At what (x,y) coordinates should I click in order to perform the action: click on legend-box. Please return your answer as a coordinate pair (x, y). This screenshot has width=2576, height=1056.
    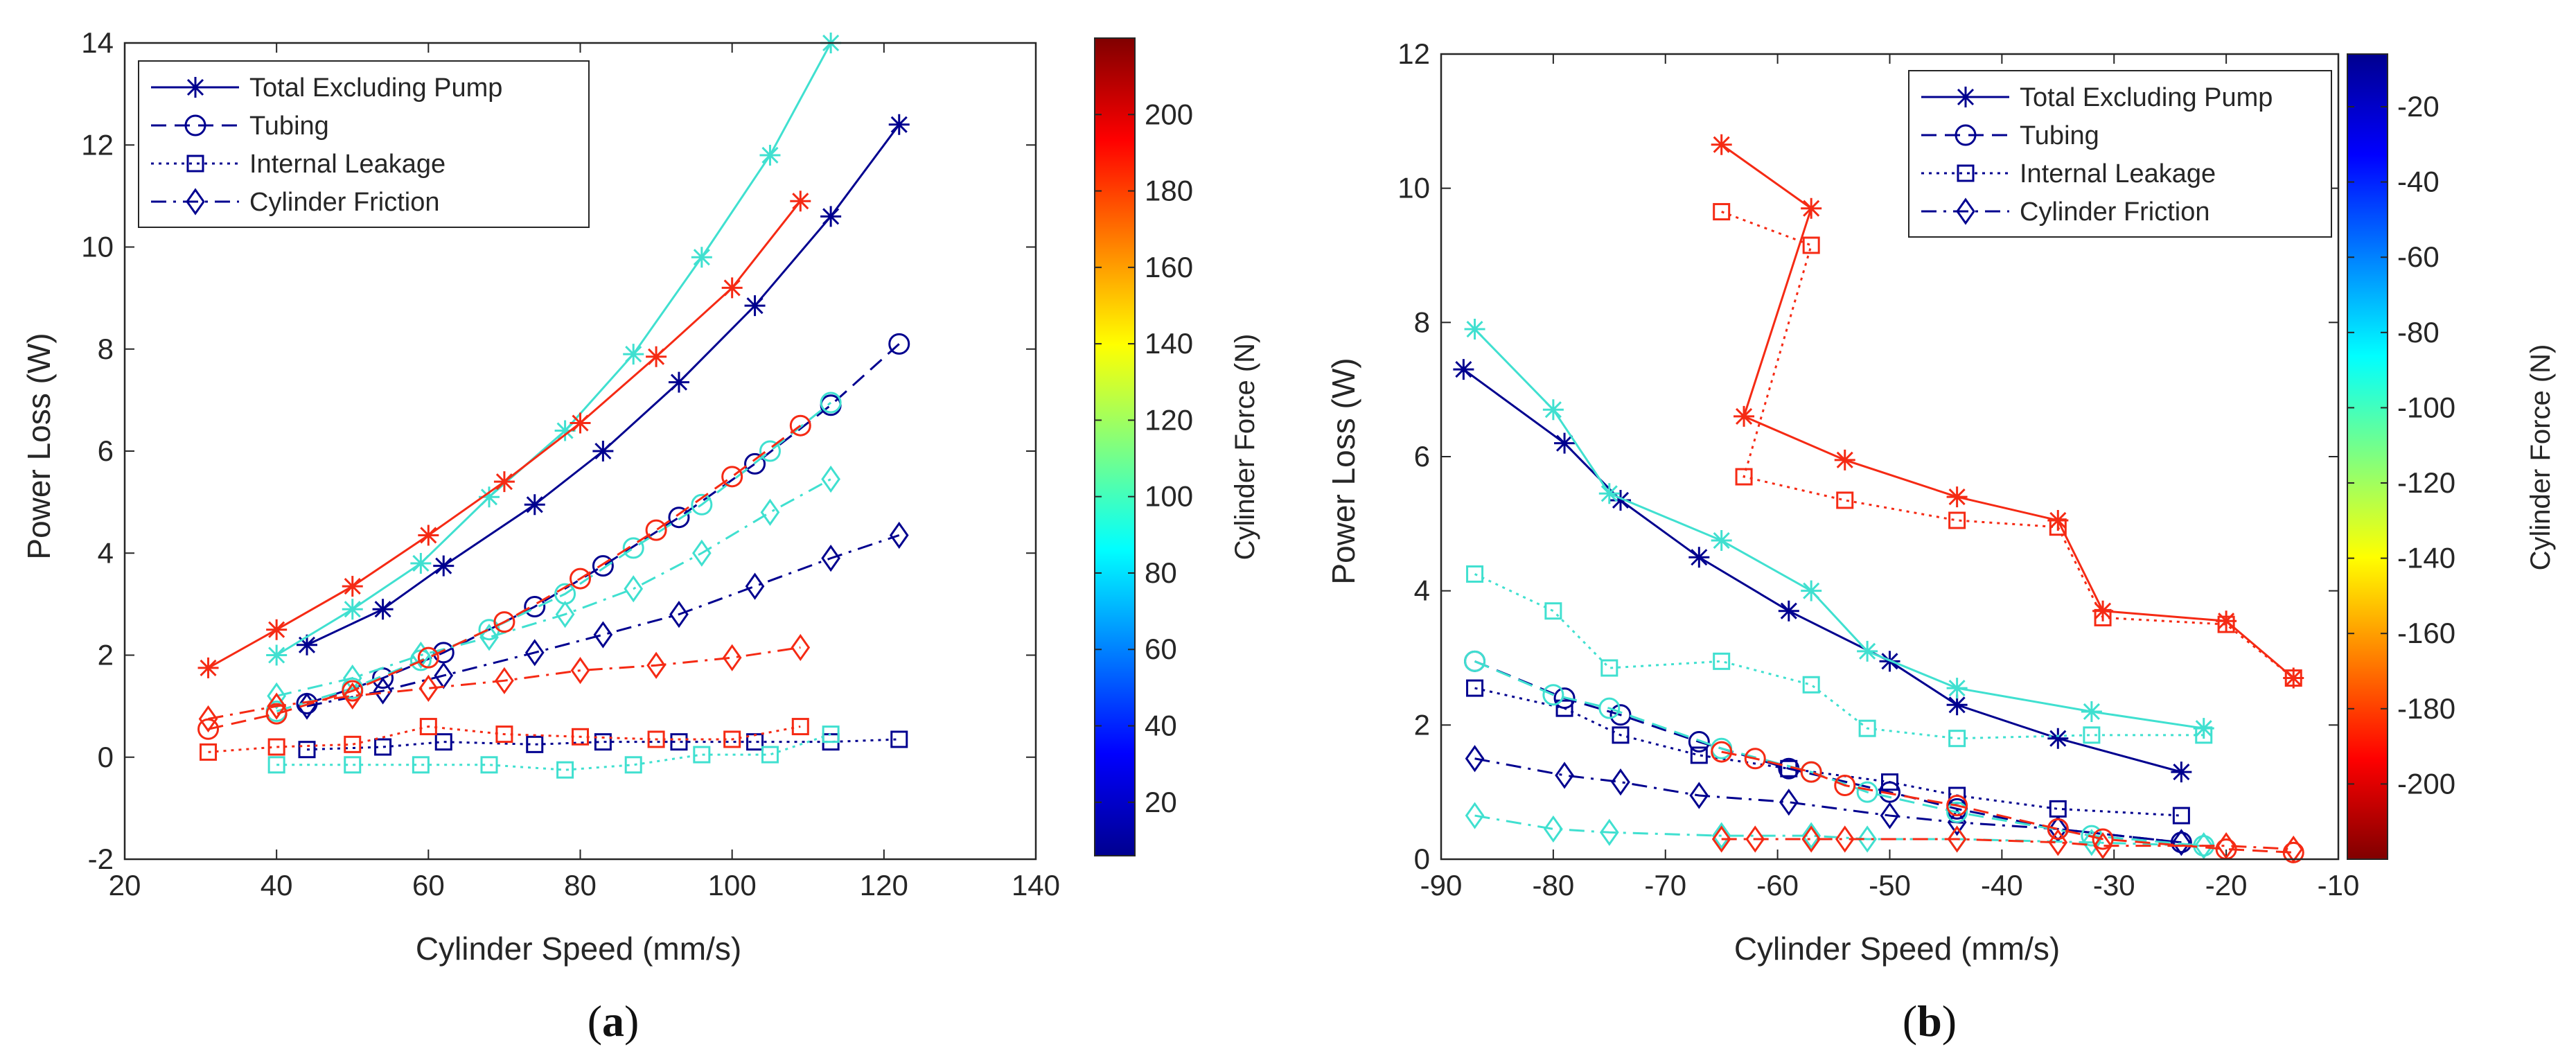
    Looking at the image, I should click on (2120, 154).